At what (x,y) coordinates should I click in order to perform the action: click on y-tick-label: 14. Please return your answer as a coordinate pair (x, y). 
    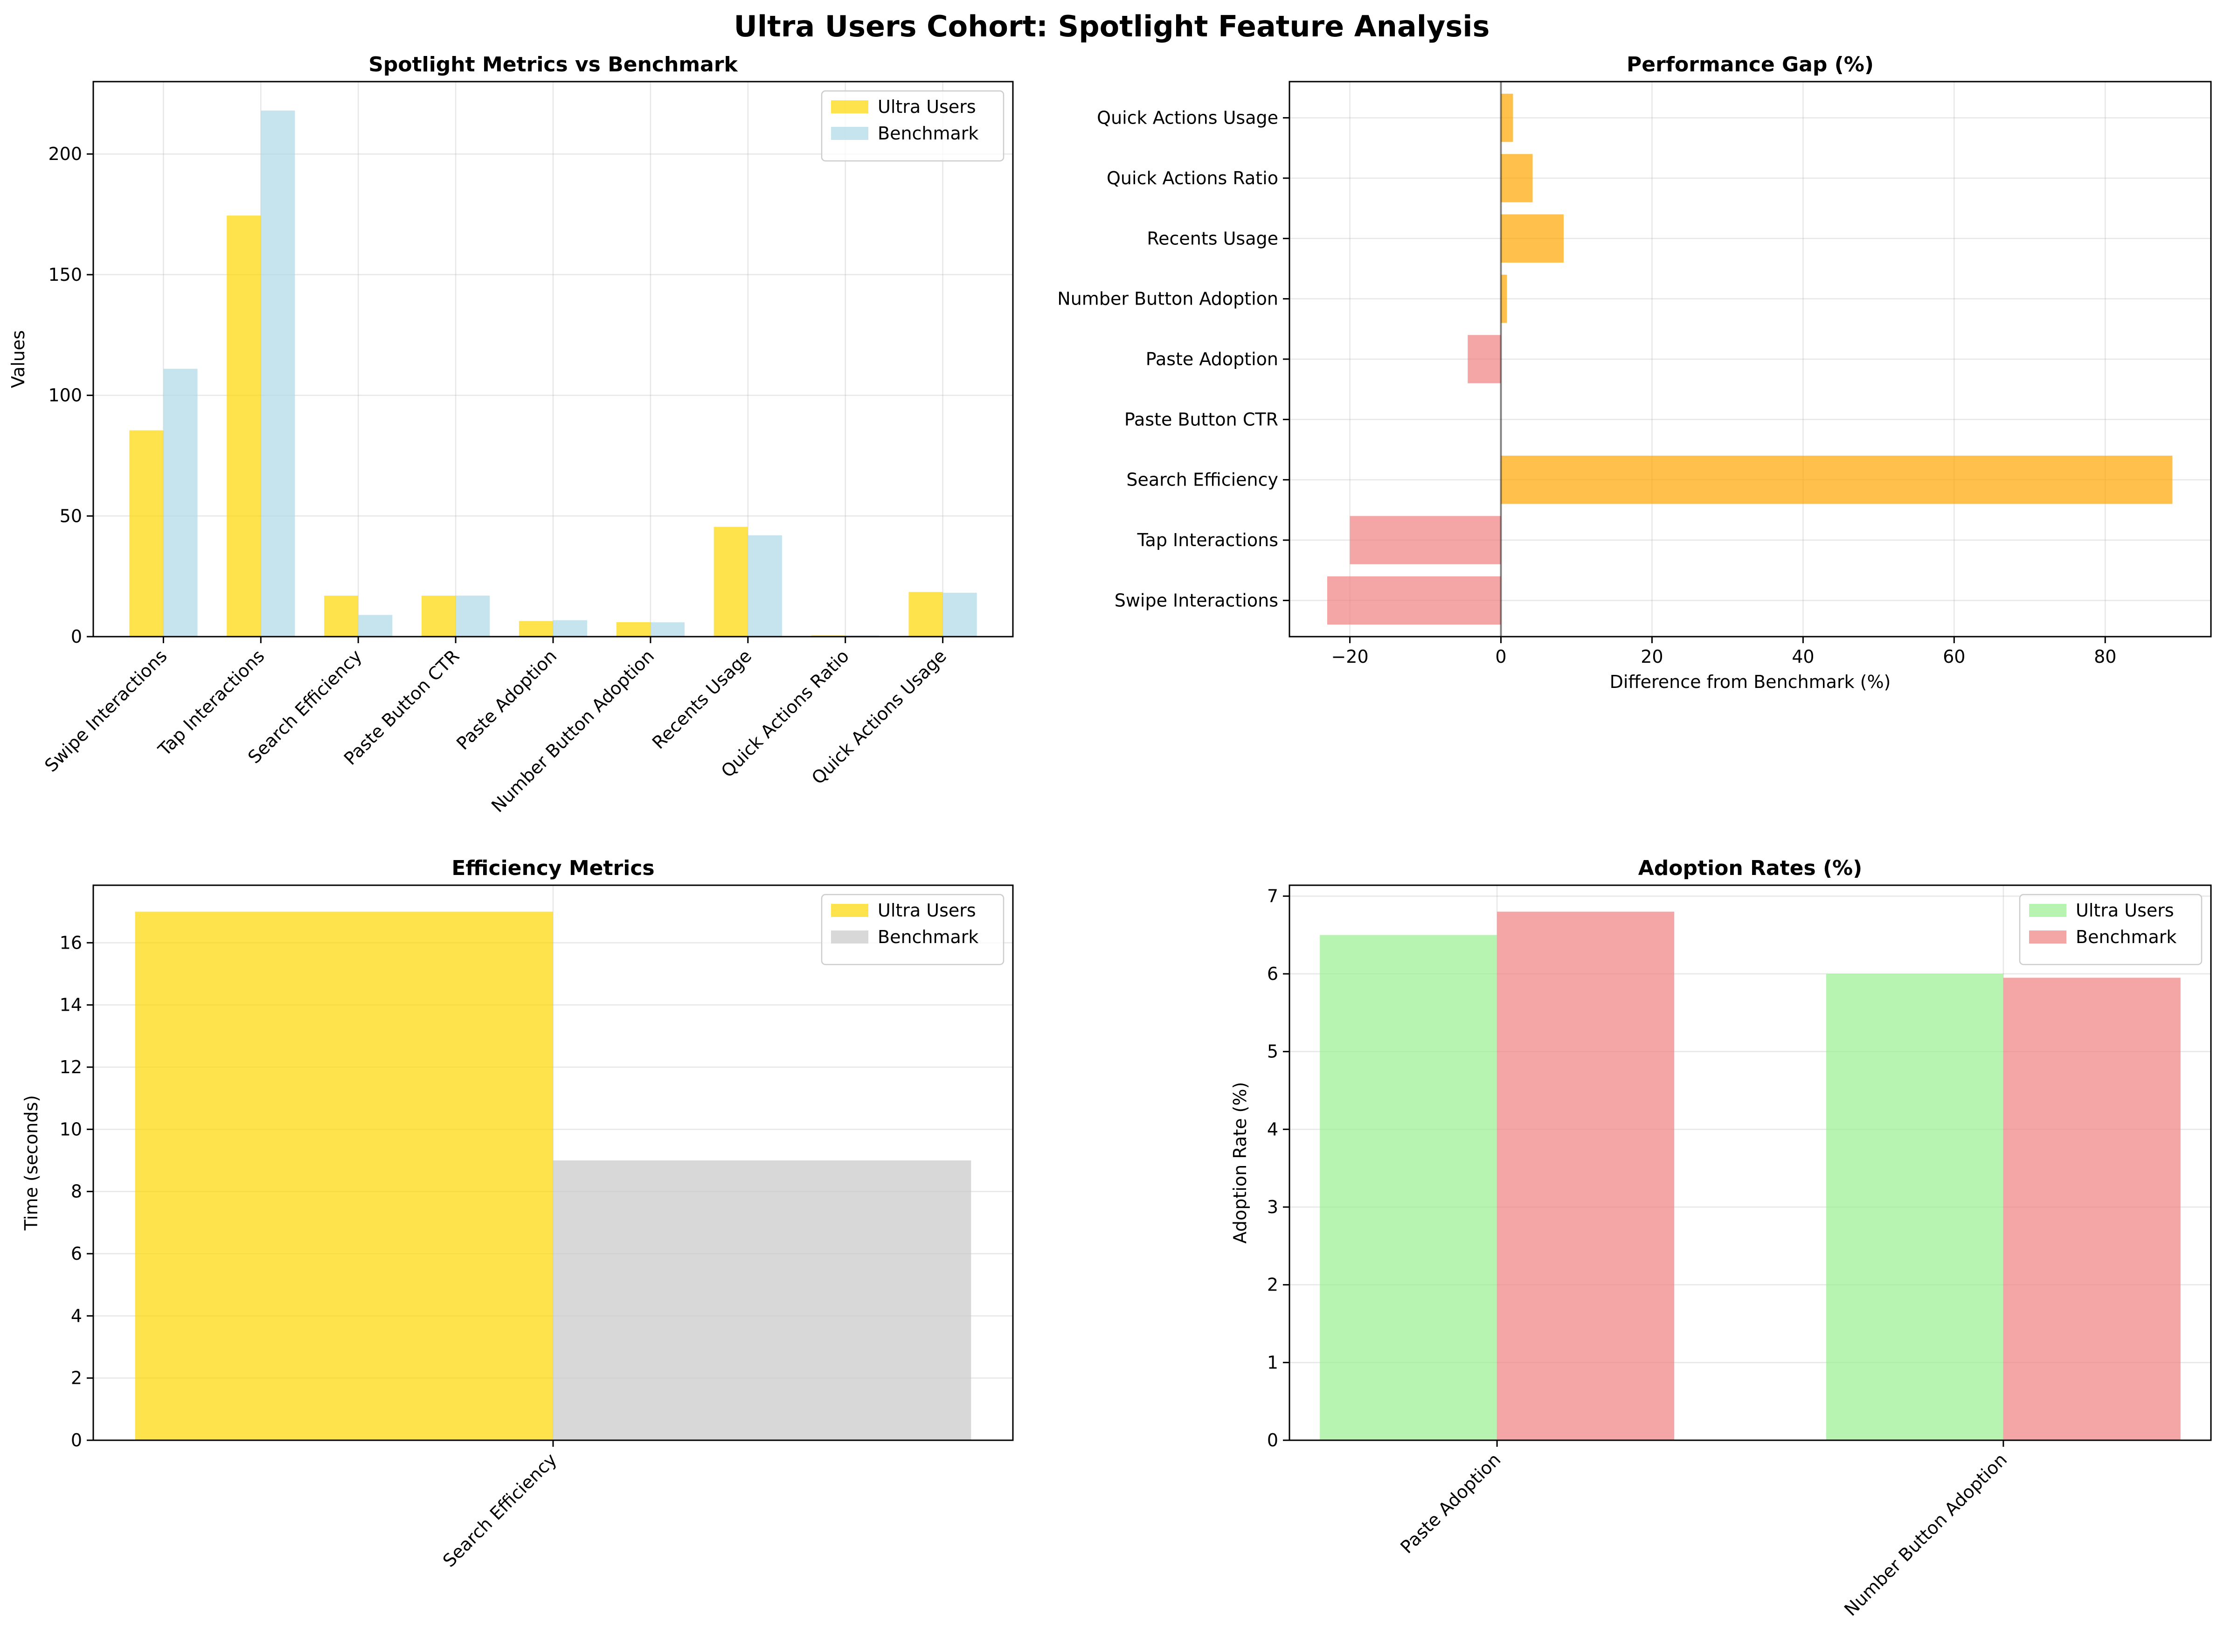
    Looking at the image, I should click on (71, 1005).